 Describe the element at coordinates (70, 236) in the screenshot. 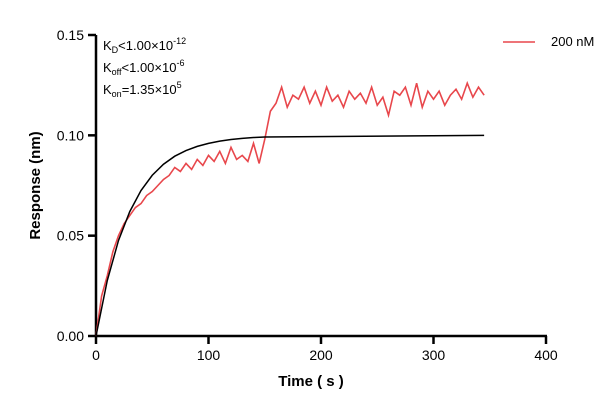

I see `y-tick-label: 0.05` at that location.